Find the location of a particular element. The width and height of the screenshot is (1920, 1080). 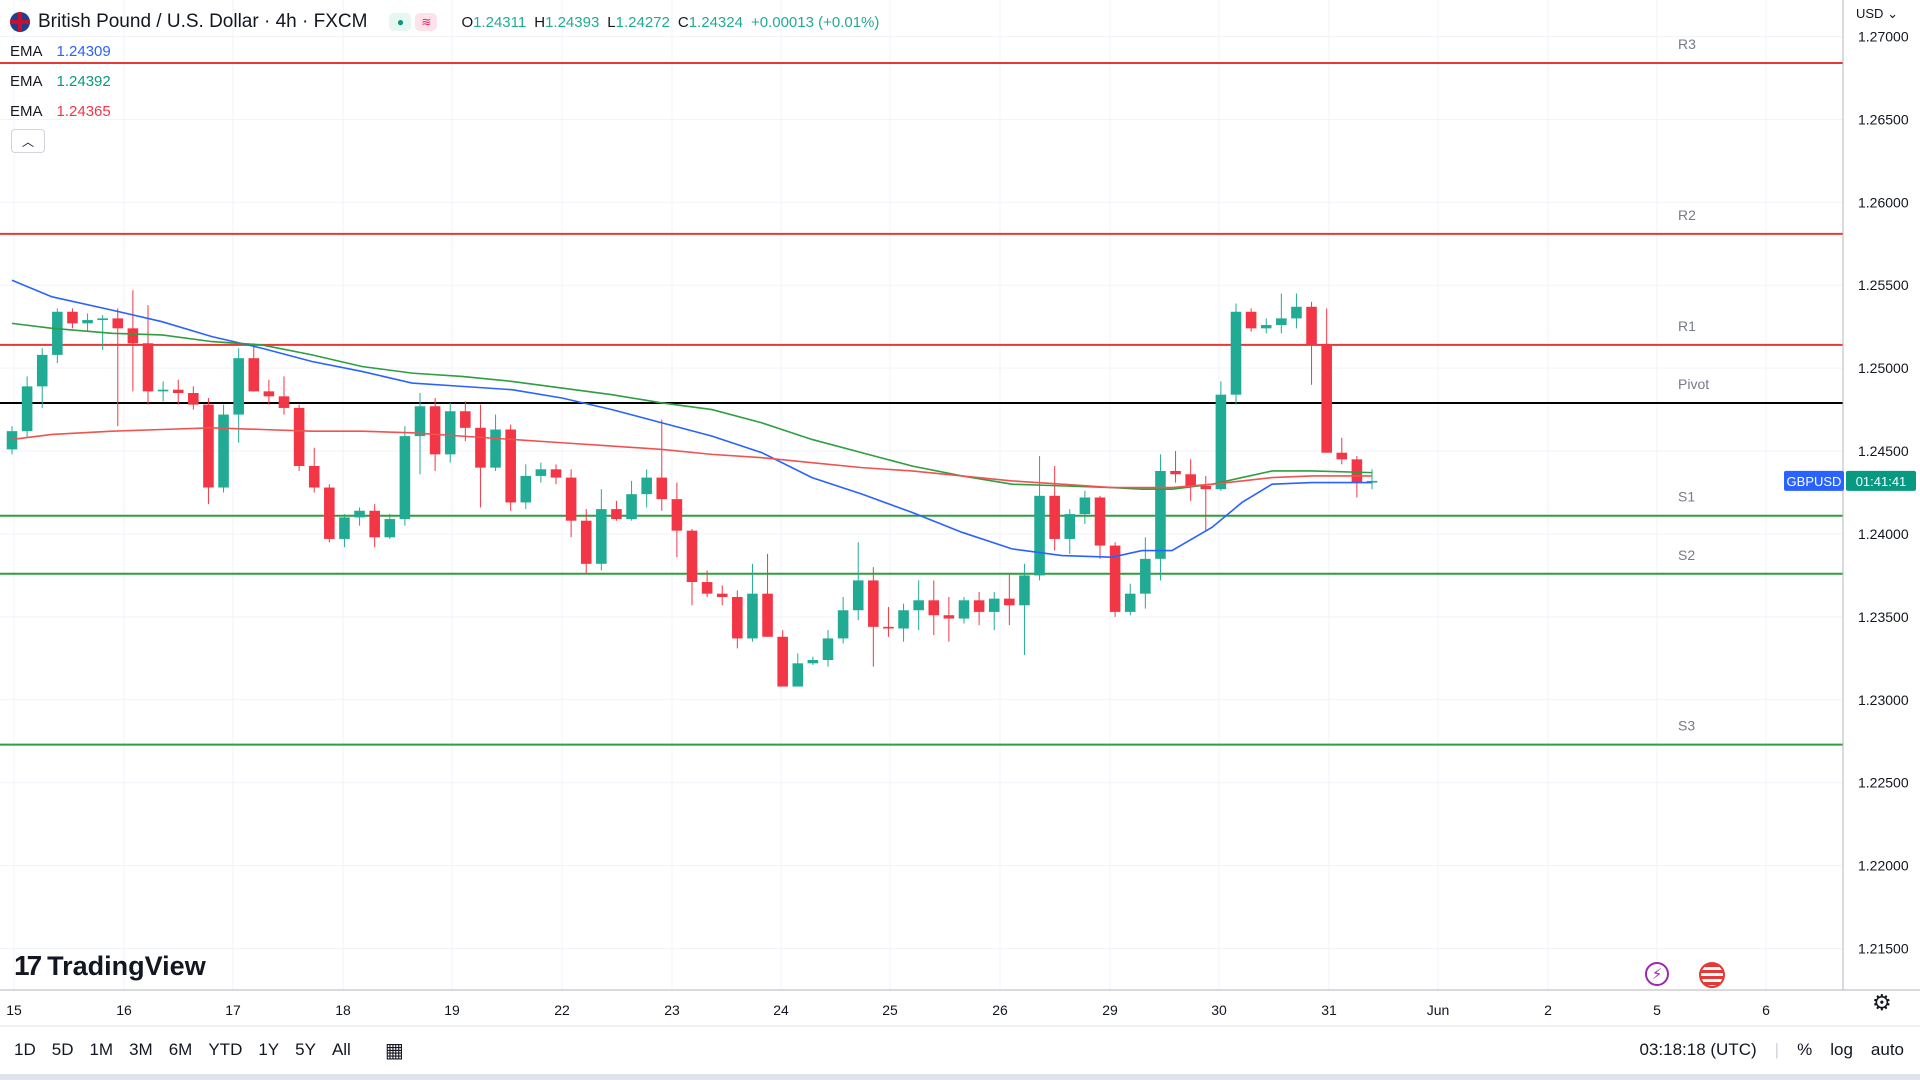

tradingview-logo: 17 TradingView is located at coordinates (110, 966).